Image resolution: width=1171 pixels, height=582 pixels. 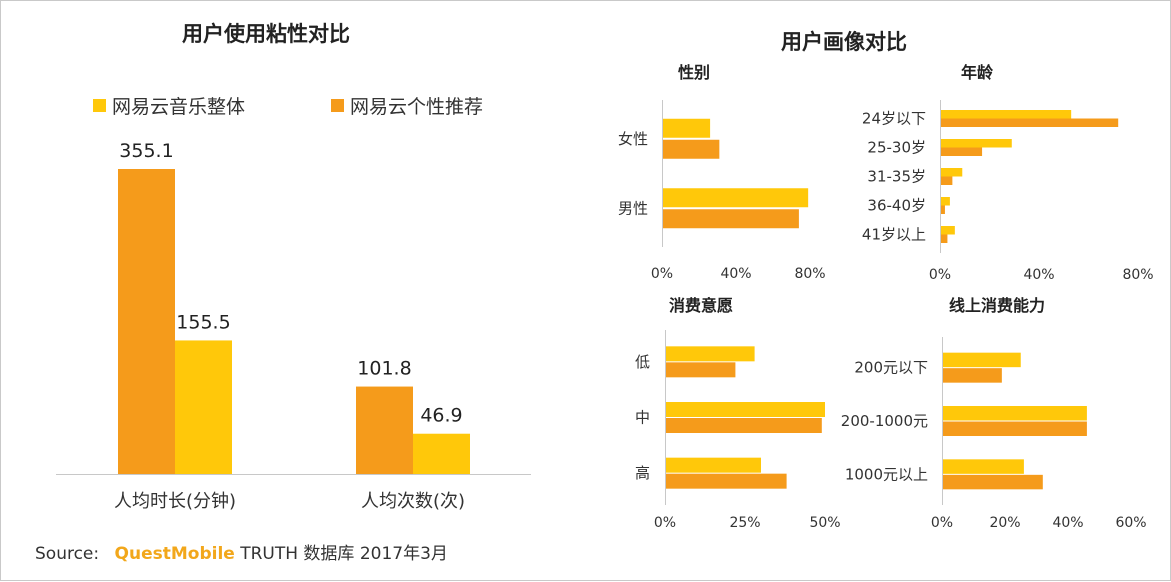 What do you see at coordinates (441, 416) in the screenshot?
I see `data-label-2-1: 46.9` at bounding box center [441, 416].